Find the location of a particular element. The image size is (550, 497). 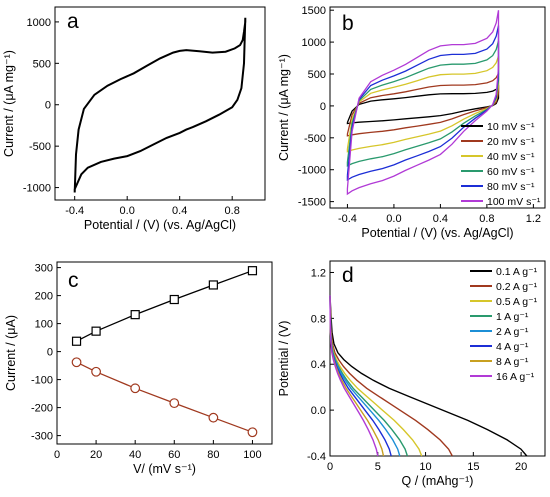

panel-letter: b is located at coordinates (348, 23).